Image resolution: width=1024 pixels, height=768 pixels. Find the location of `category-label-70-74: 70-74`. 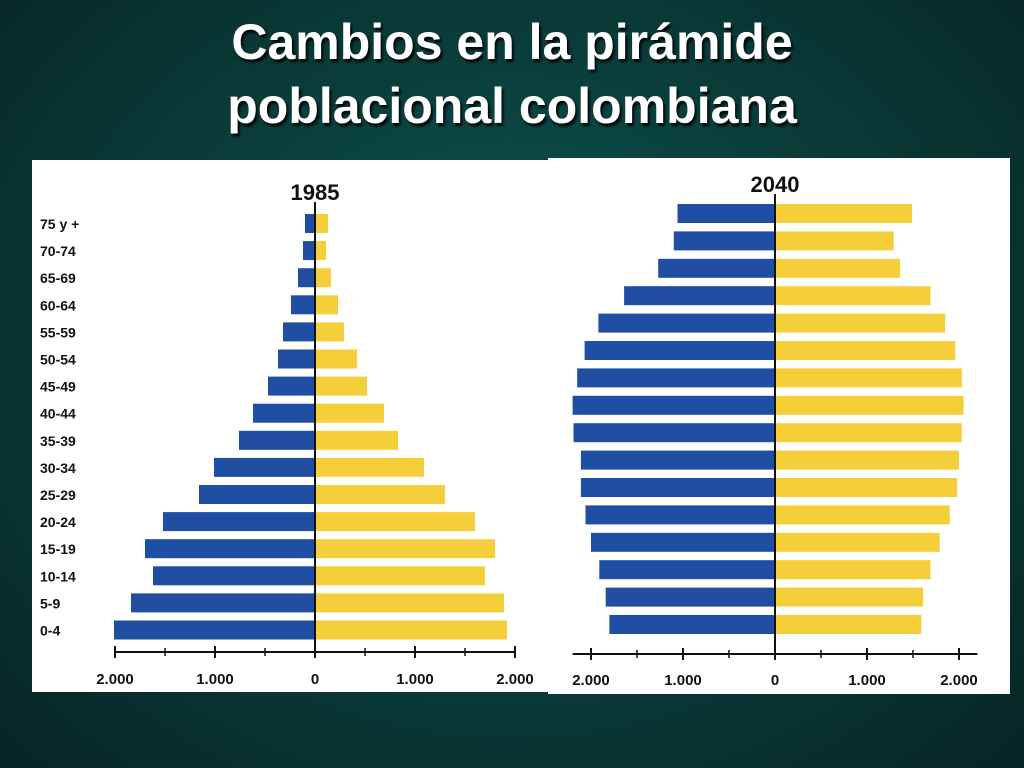

category-label-70-74: 70-74 is located at coordinates (58, 251).